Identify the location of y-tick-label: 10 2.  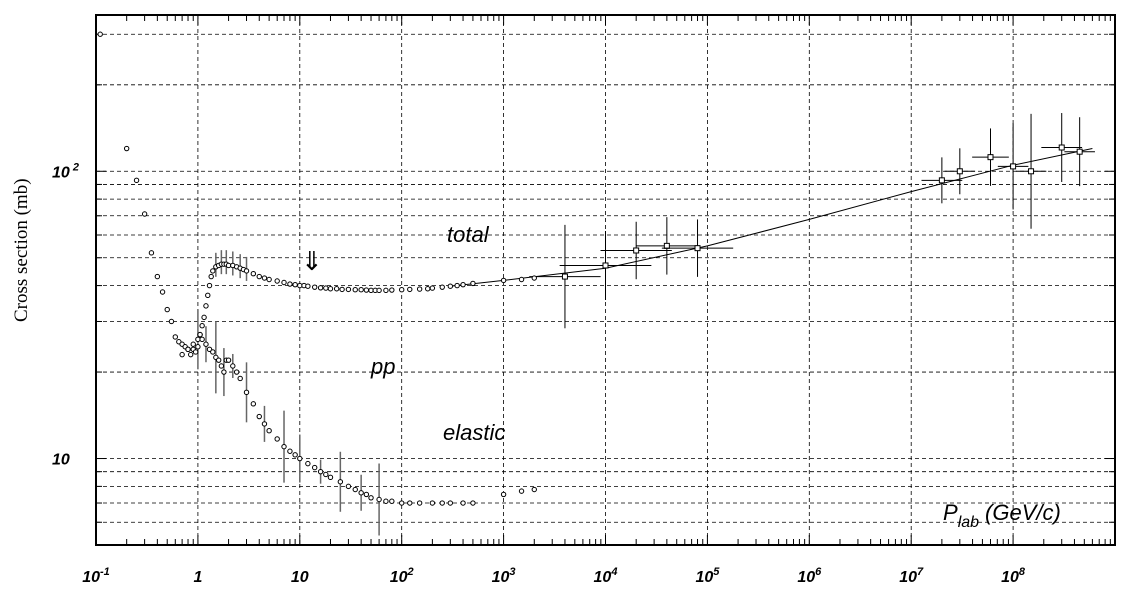
(65, 171).